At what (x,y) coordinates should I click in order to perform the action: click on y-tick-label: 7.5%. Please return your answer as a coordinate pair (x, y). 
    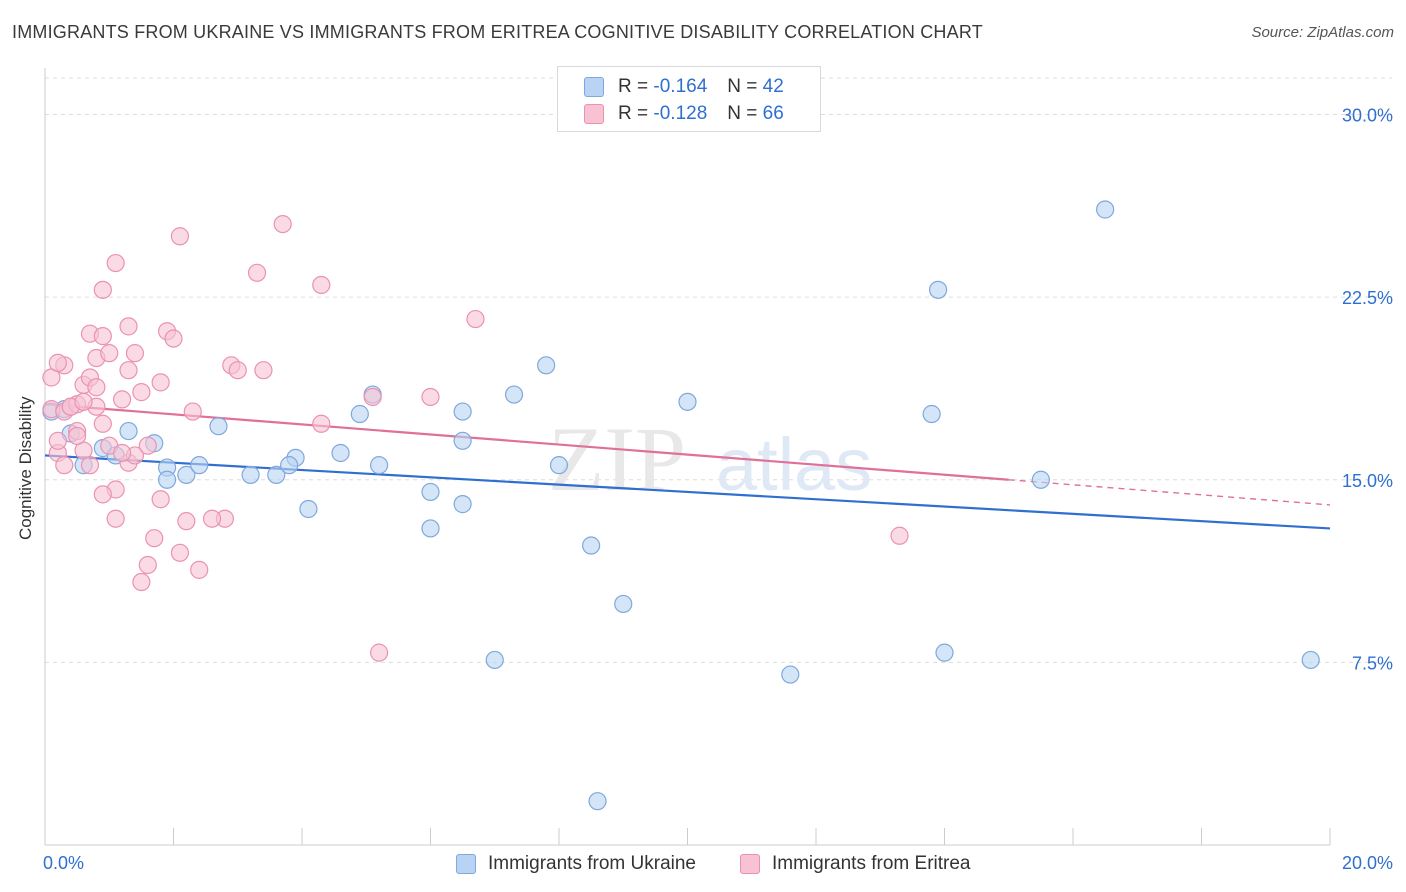
    Looking at the image, I should click on (1372, 663).